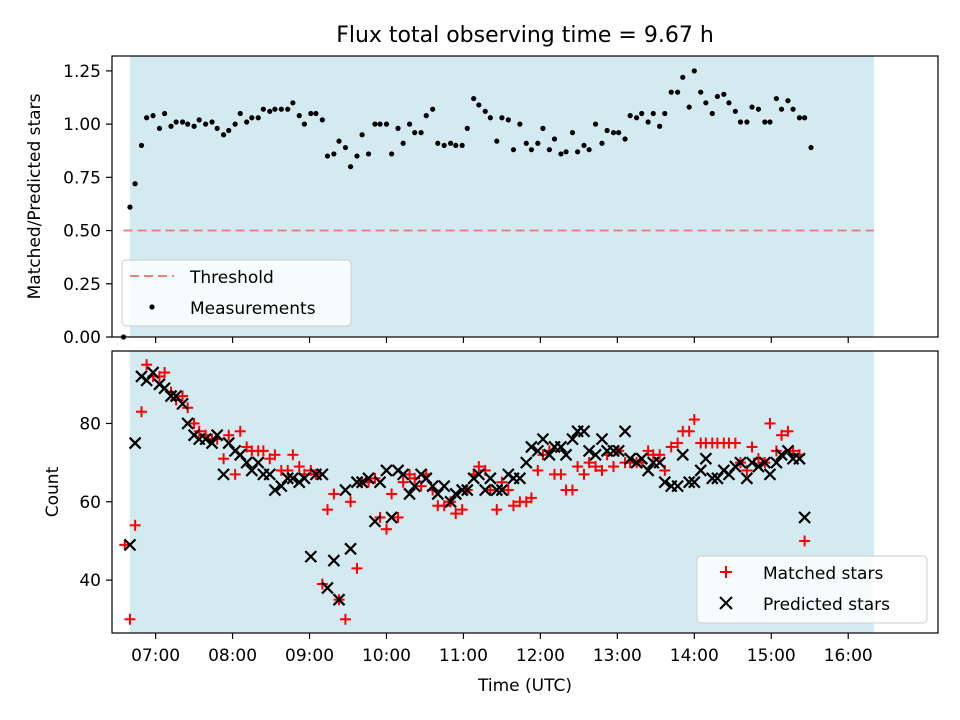  What do you see at coordinates (463, 656) in the screenshot?
I see `x-tick-label: 11:00` at bounding box center [463, 656].